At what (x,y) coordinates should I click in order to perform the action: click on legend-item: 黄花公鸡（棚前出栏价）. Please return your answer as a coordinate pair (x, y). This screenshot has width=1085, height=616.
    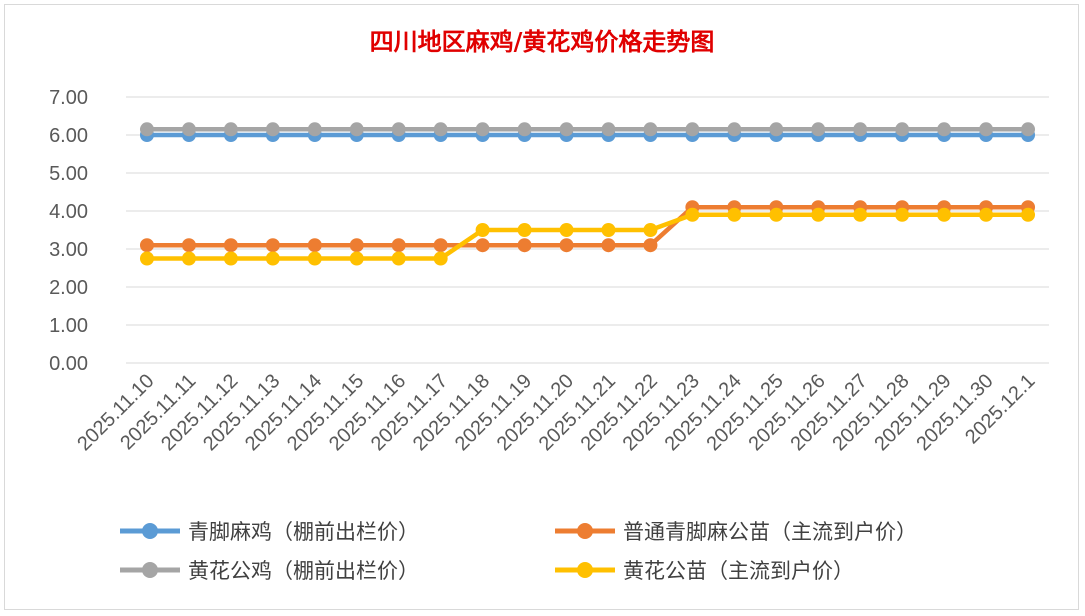
    Looking at the image, I should click on (269, 571).